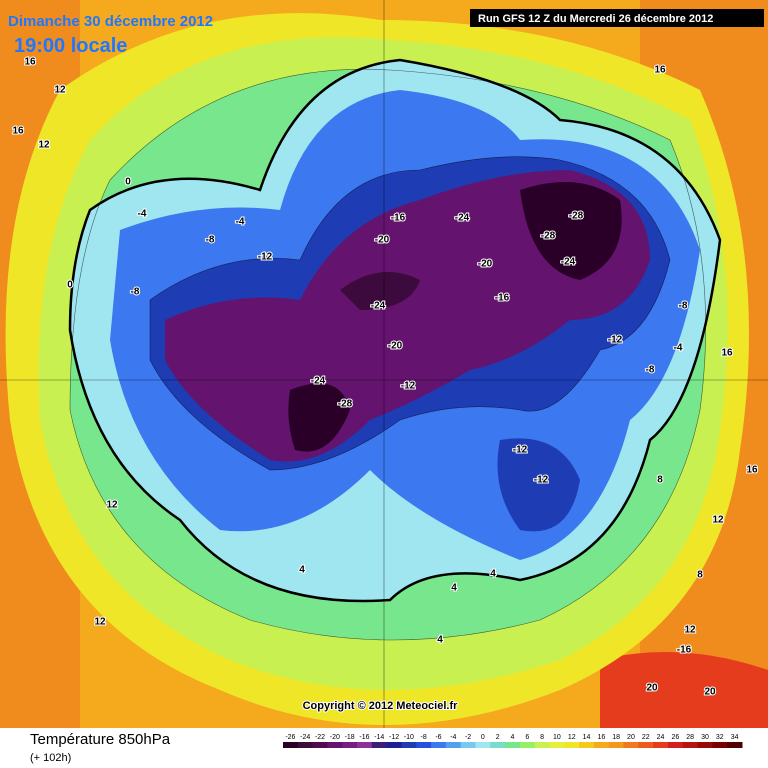 This screenshot has width=768, height=768. I want to click on colorbar-tick: 10, so click(557, 737).